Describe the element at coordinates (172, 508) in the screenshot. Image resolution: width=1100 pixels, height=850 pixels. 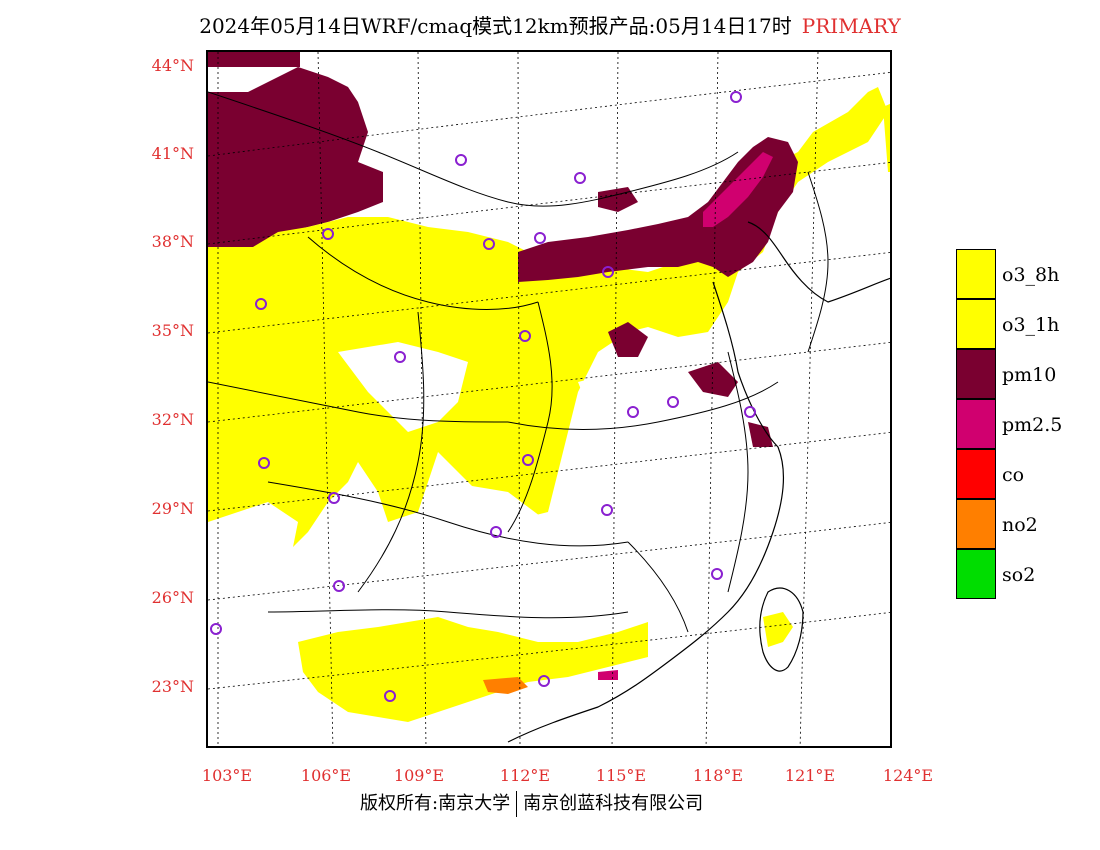
I see `lat-label-29: 29°N` at that location.